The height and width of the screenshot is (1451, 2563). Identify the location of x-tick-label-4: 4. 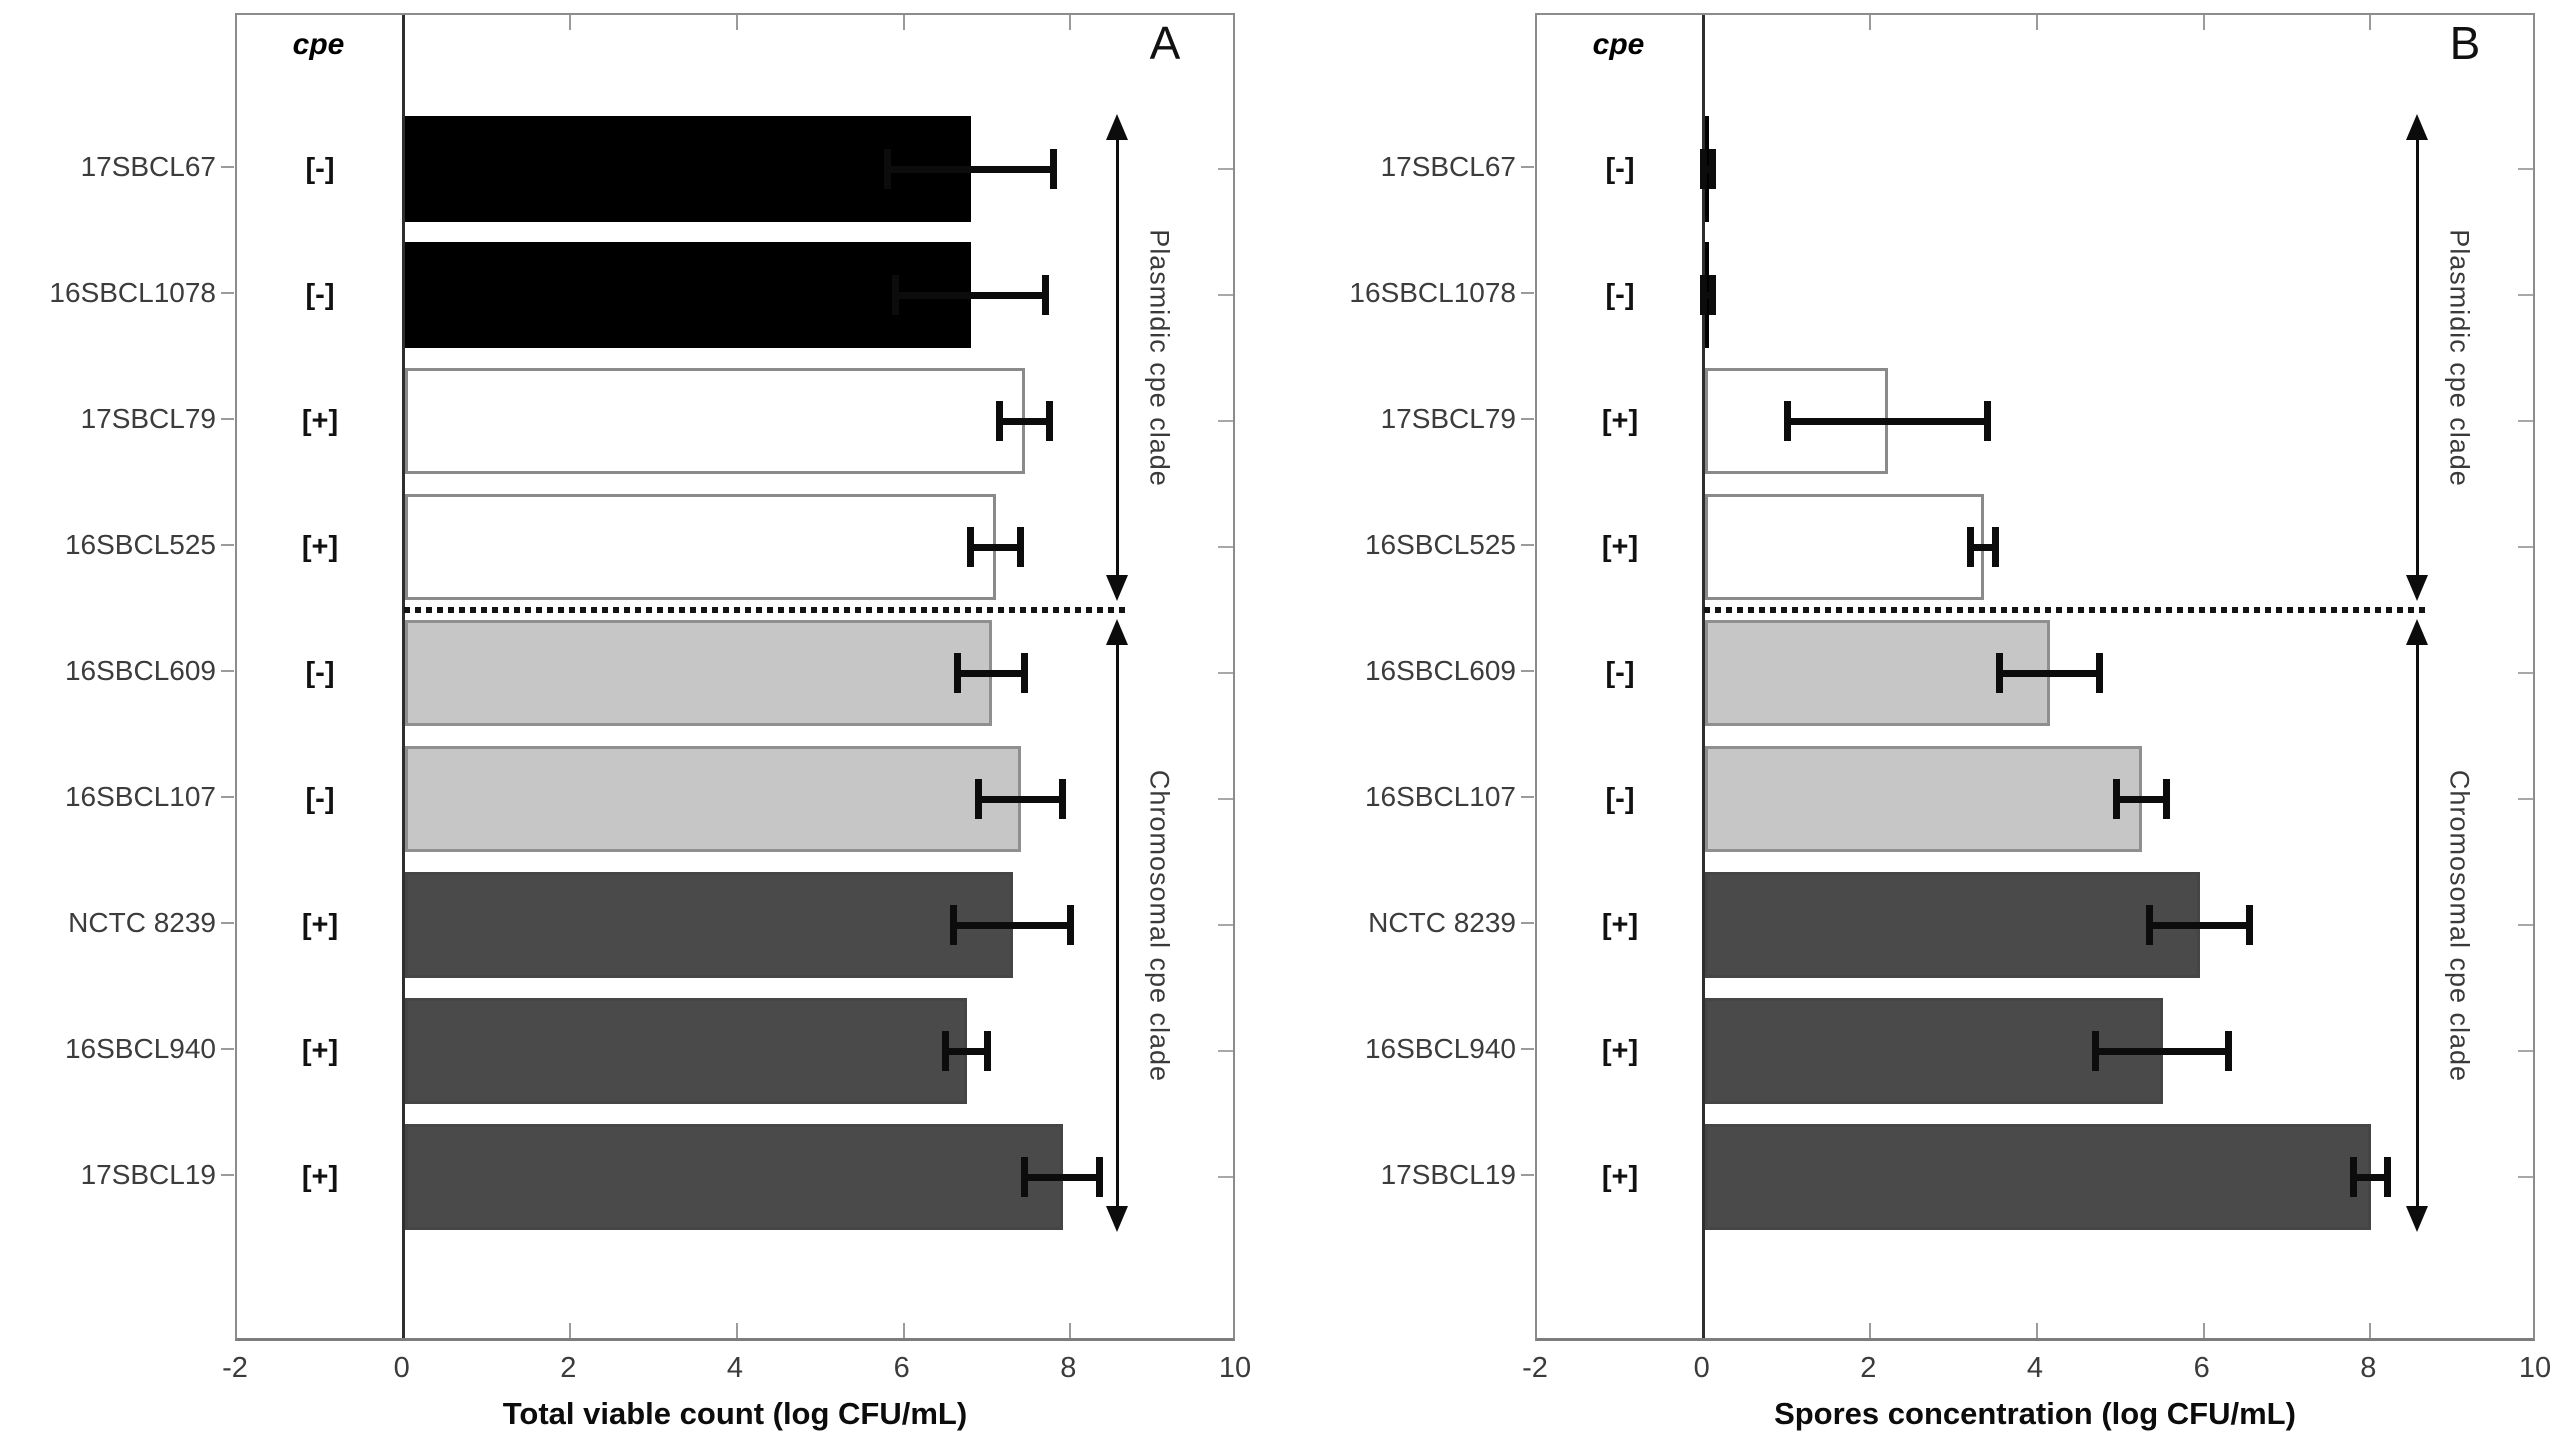
(735, 1368).